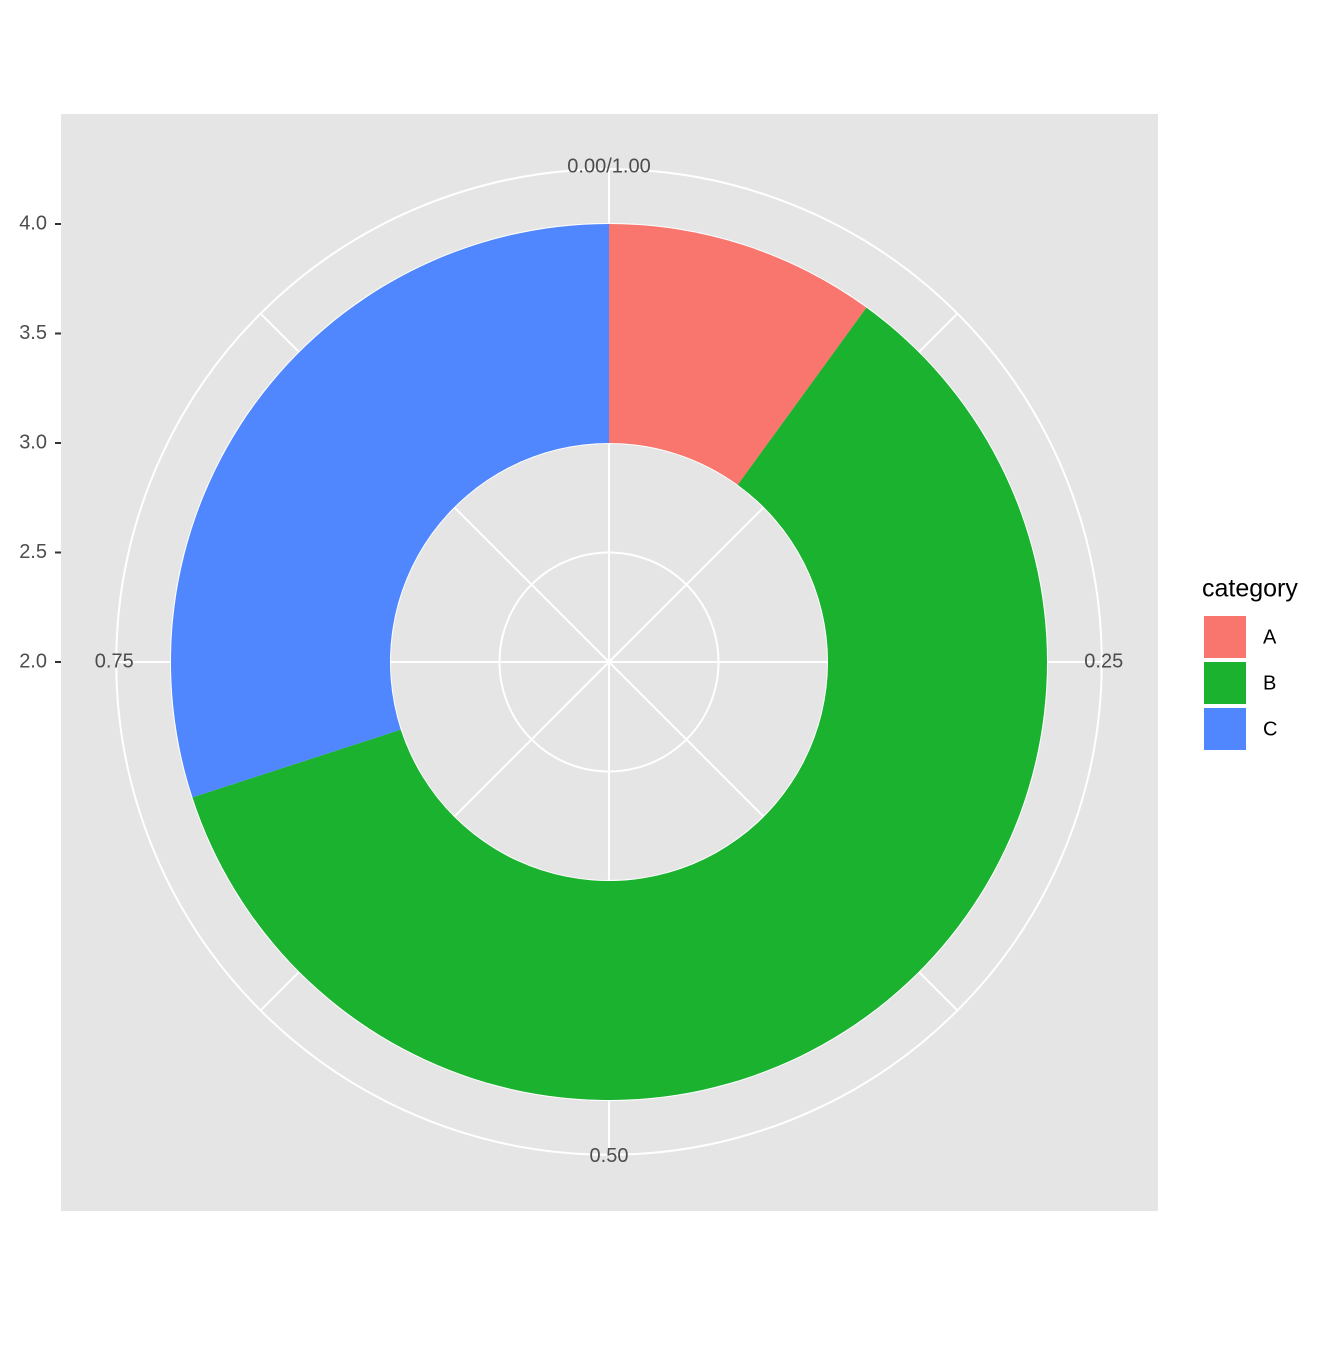 The width and height of the screenshot is (1344, 1349). I want to click on grid-circle, so click(609, 662).